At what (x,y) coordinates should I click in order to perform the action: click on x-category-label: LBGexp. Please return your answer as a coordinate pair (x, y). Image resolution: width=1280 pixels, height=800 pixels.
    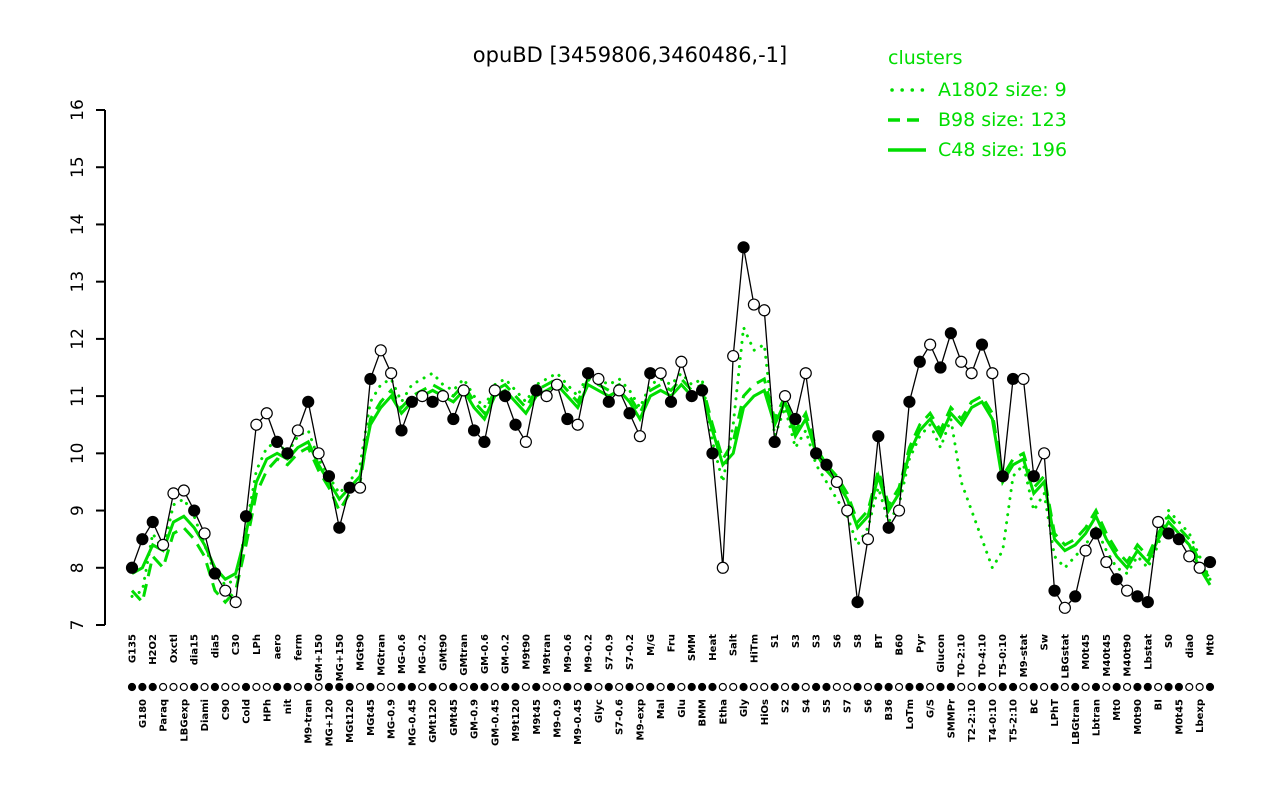
    Looking at the image, I should click on (184, 720).